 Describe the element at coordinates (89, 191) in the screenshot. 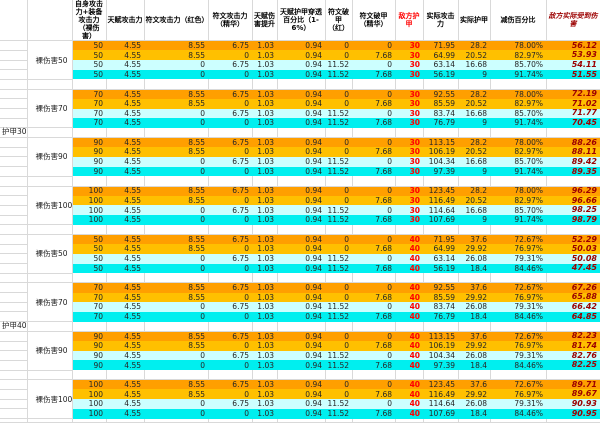

I see `cell: 100` at that location.